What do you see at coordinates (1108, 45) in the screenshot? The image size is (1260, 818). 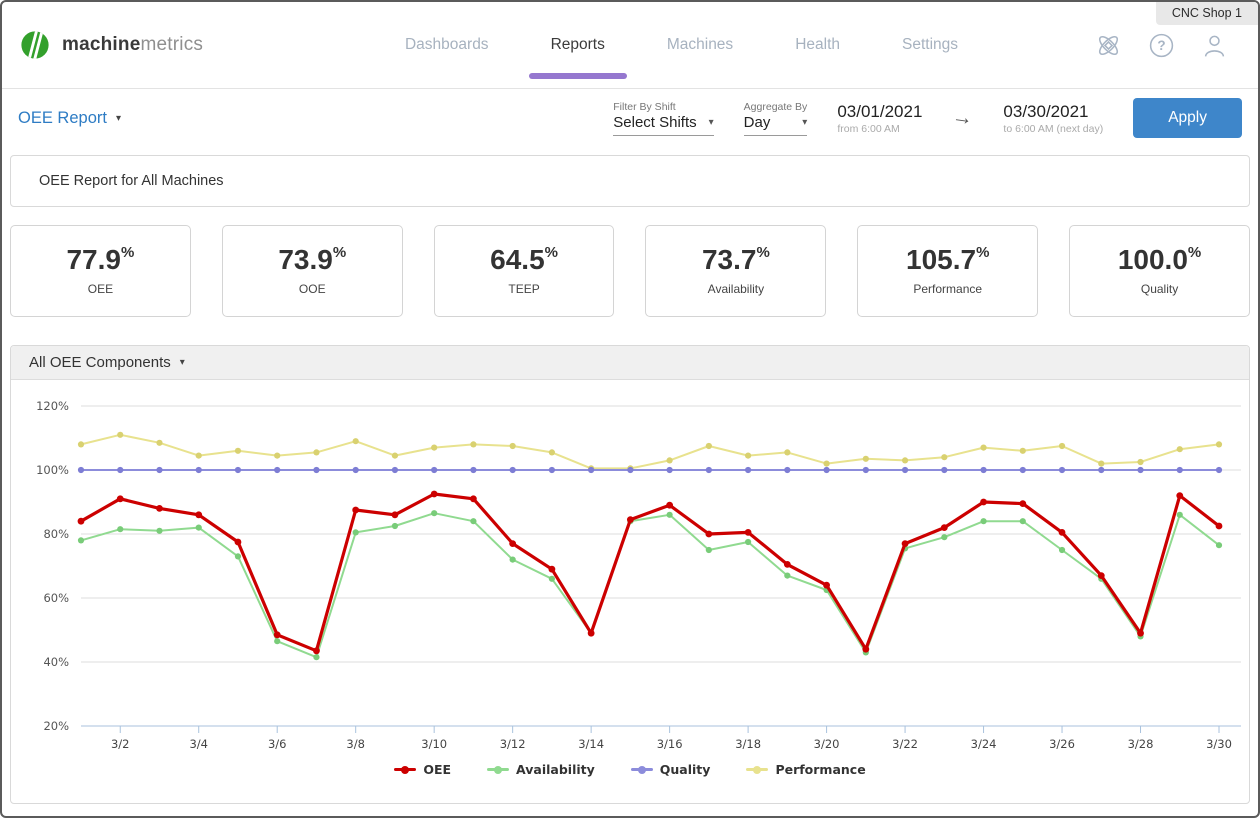 I see `integrations-icon` at bounding box center [1108, 45].